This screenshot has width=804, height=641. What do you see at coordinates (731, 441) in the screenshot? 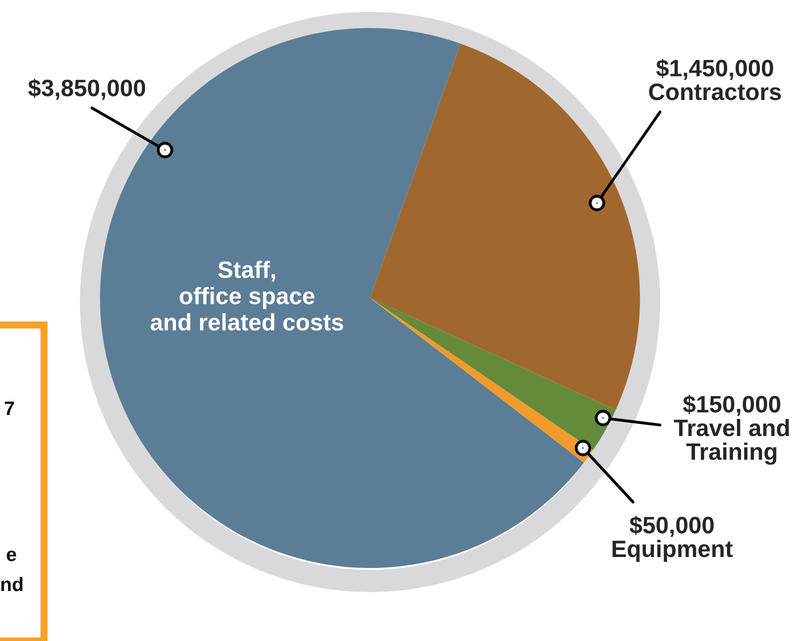
I see `slice-label: Travel and Training` at bounding box center [731, 441].